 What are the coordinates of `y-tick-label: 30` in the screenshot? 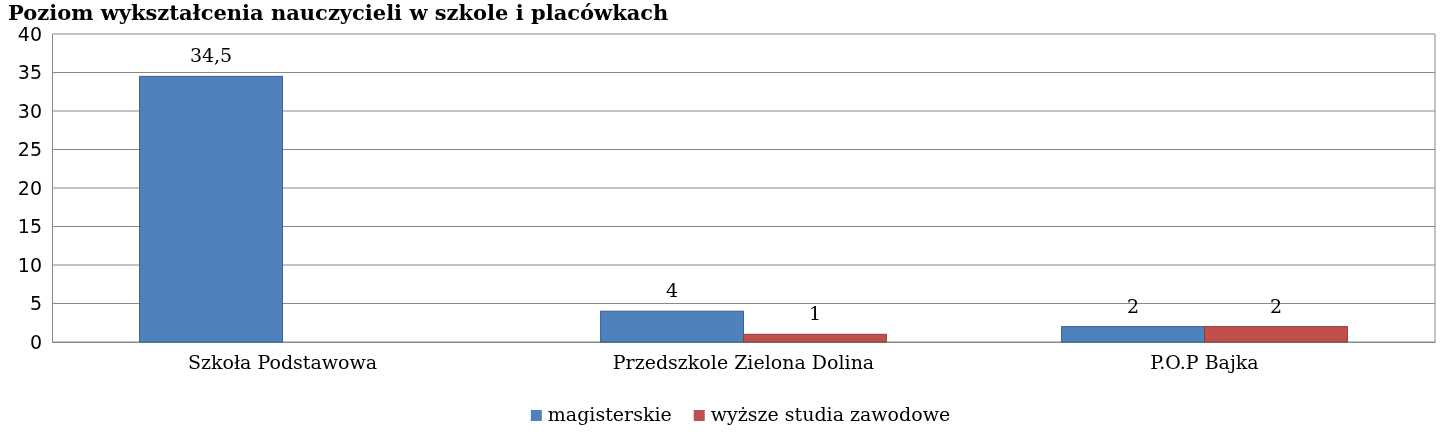 It's located at (29, 110).